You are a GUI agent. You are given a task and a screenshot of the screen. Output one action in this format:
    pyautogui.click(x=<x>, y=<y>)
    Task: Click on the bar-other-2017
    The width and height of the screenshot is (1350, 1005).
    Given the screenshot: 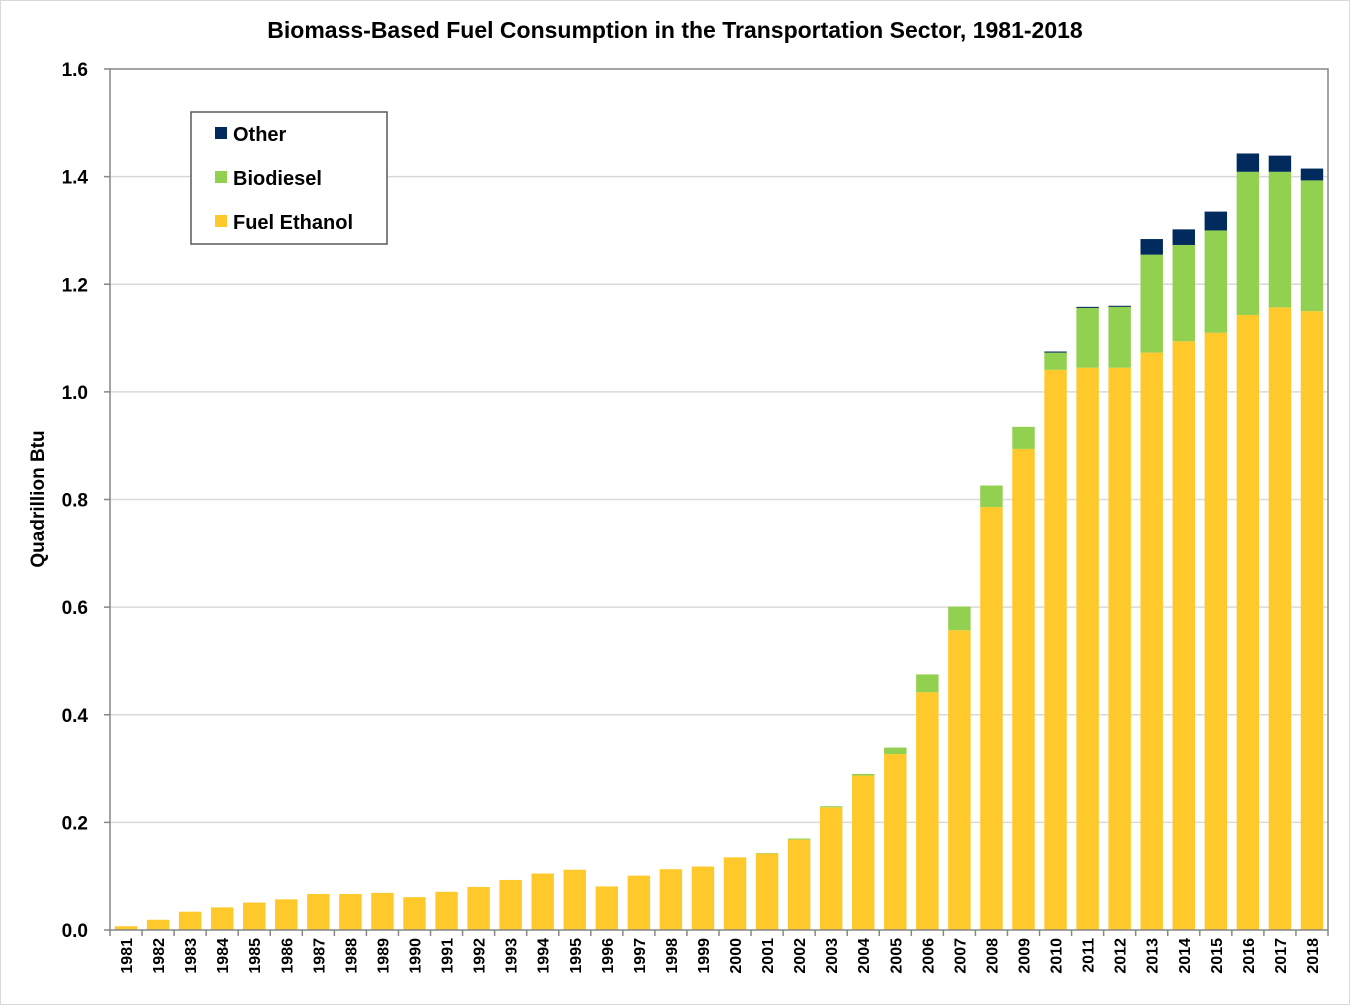 What is the action you would take?
    pyautogui.click(x=1280, y=163)
    